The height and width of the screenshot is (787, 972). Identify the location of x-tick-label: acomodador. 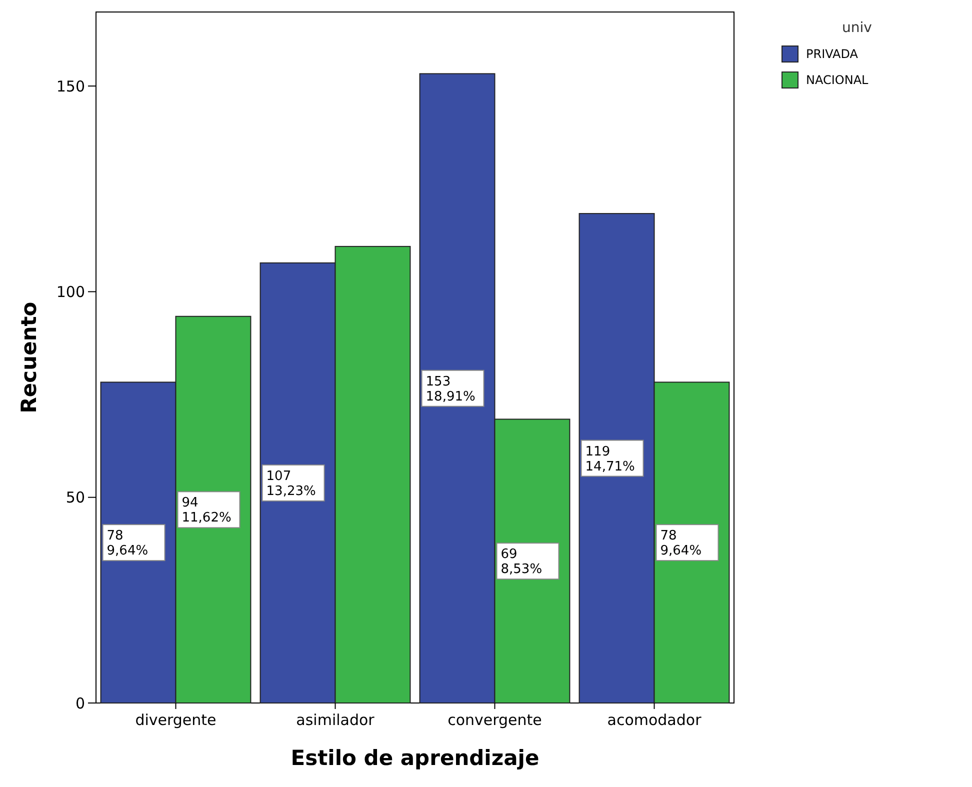
(654, 720).